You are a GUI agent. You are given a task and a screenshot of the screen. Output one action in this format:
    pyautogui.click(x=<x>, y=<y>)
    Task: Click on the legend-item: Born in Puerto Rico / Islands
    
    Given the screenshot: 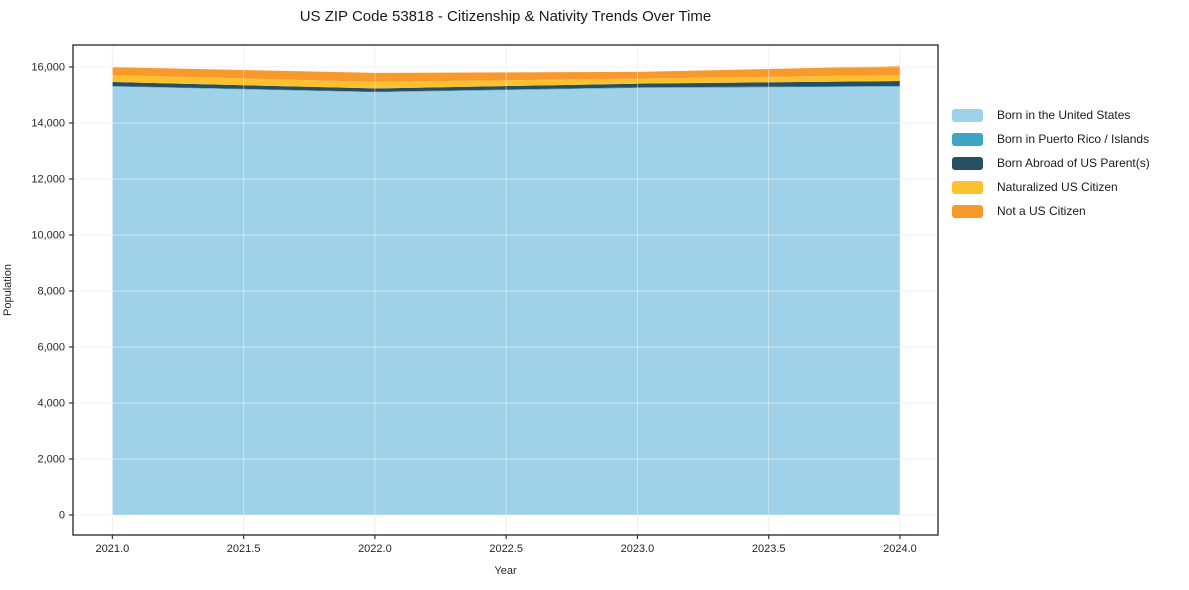 What is the action you would take?
    pyautogui.click(x=1051, y=139)
    